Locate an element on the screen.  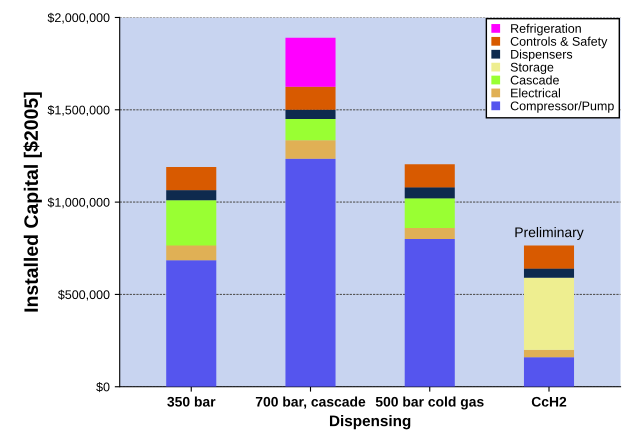
legend-label: Storage is located at coordinates (532, 68).